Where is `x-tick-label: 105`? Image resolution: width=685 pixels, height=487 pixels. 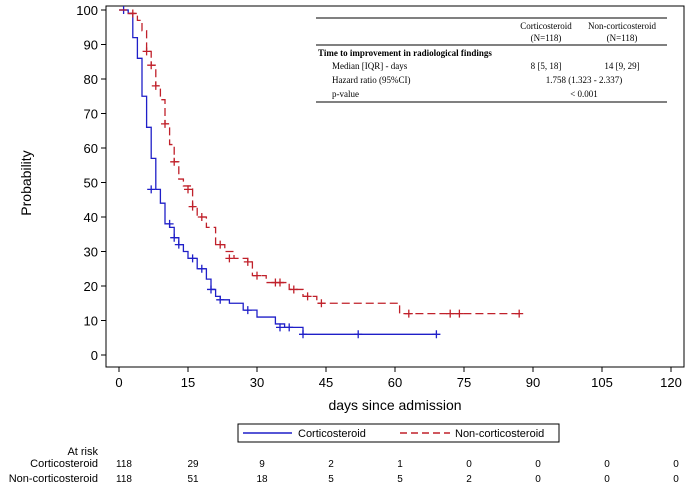
x-tick-label: 105 is located at coordinates (602, 382).